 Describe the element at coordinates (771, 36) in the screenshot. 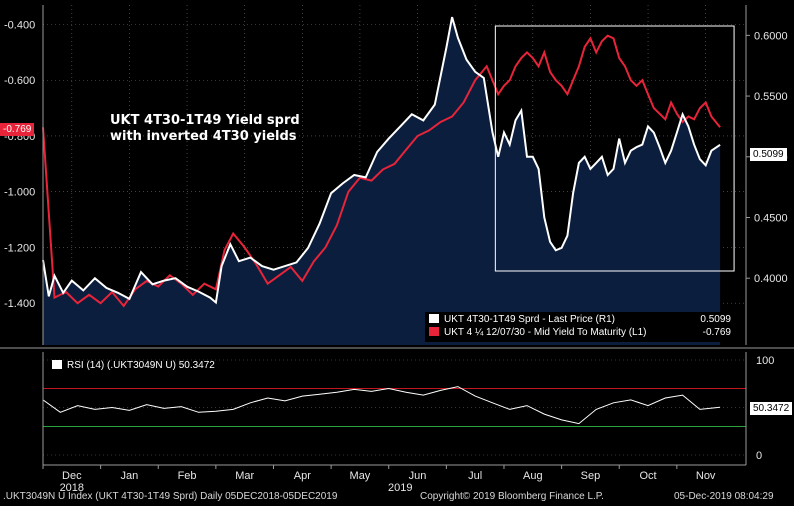

I see `right-tick-label: 0.6000` at that location.